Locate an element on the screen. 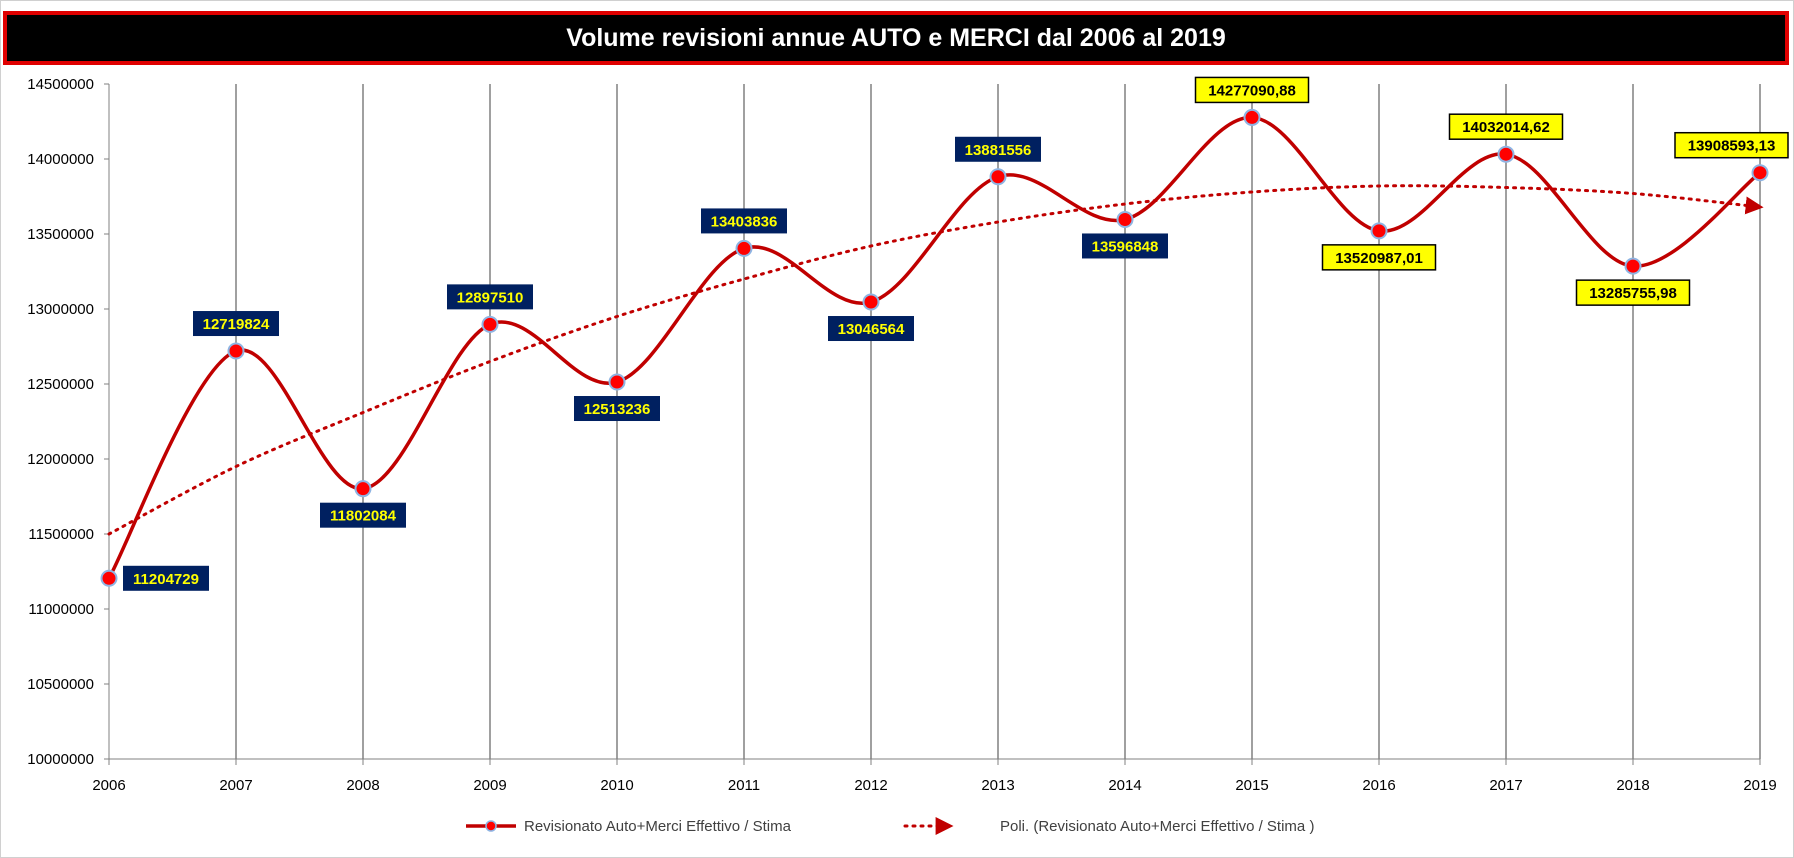 Image resolution: width=1794 pixels, height=858 pixels. y-tick-label: 10000000 is located at coordinates (60, 759).